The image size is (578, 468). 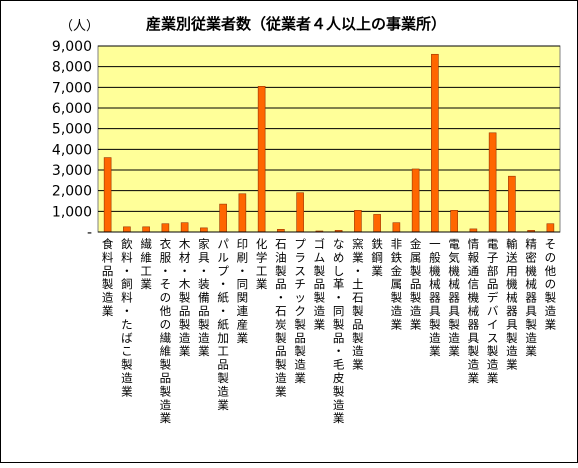 I want to click on x-tick-label: 鉄鋼業, so click(x=377, y=257).